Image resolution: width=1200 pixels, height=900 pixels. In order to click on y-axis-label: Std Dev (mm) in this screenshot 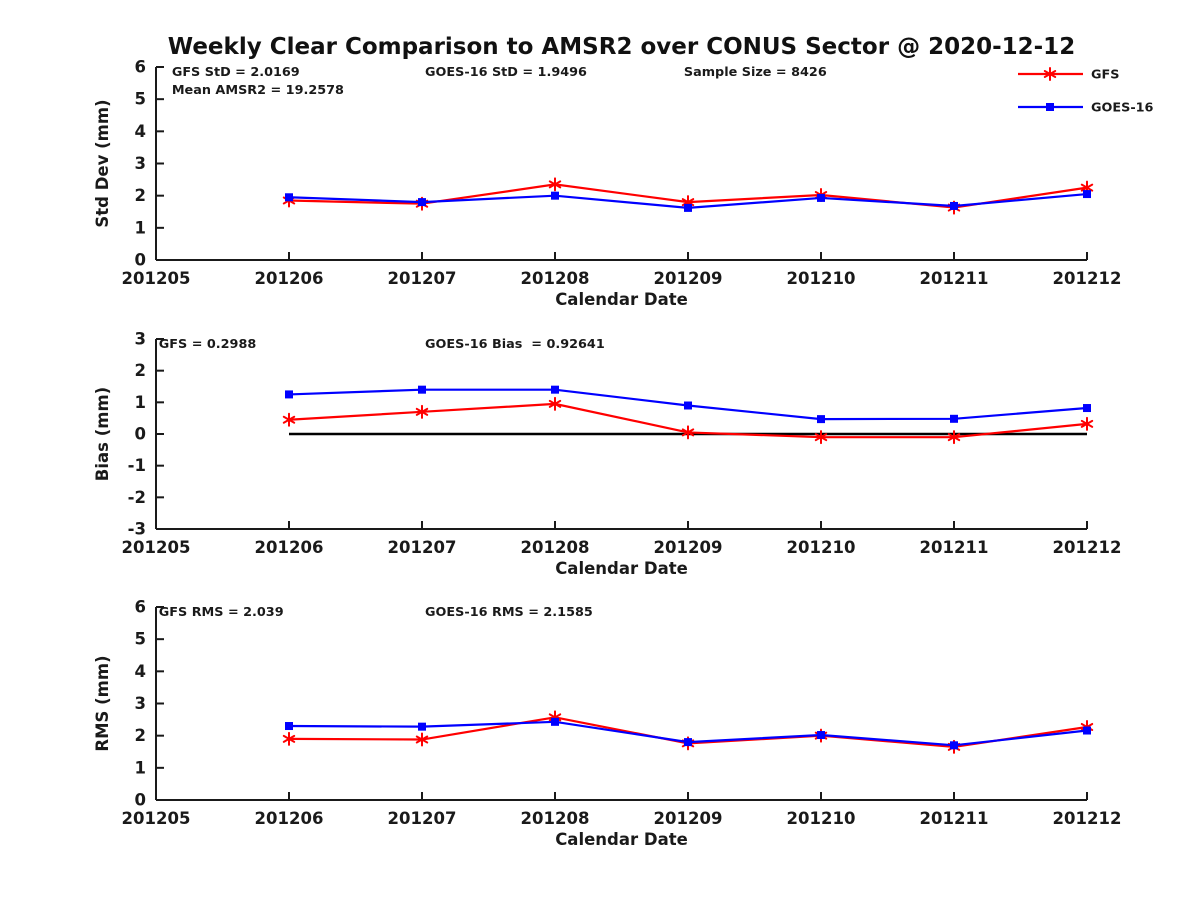, I will do `click(102, 163)`.